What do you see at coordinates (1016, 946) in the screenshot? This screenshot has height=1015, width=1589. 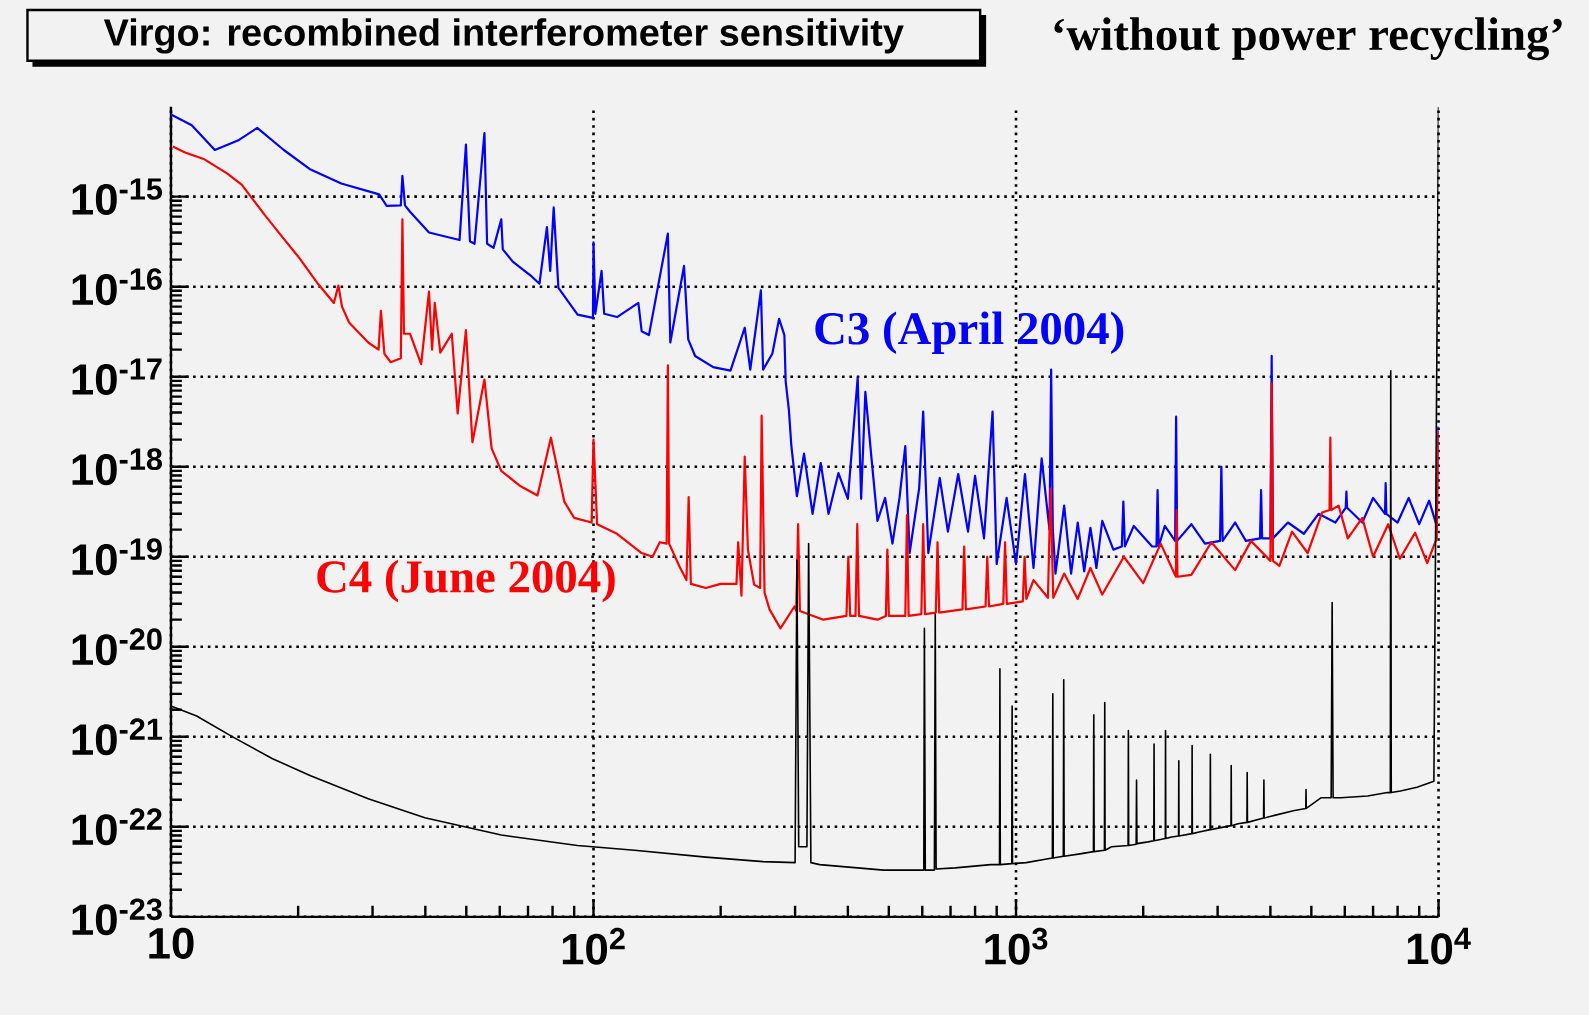 I see `x-tick-label: 10$^{3}$` at bounding box center [1016, 946].